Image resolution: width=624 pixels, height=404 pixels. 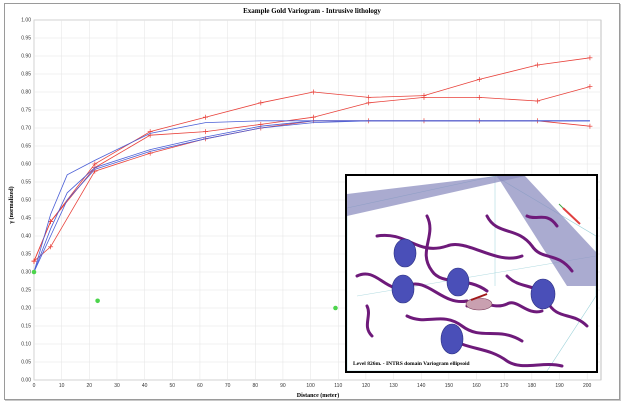 What do you see at coordinates (338, 386) in the screenshot?
I see `x-tick-label: 110` at bounding box center [338, 386].